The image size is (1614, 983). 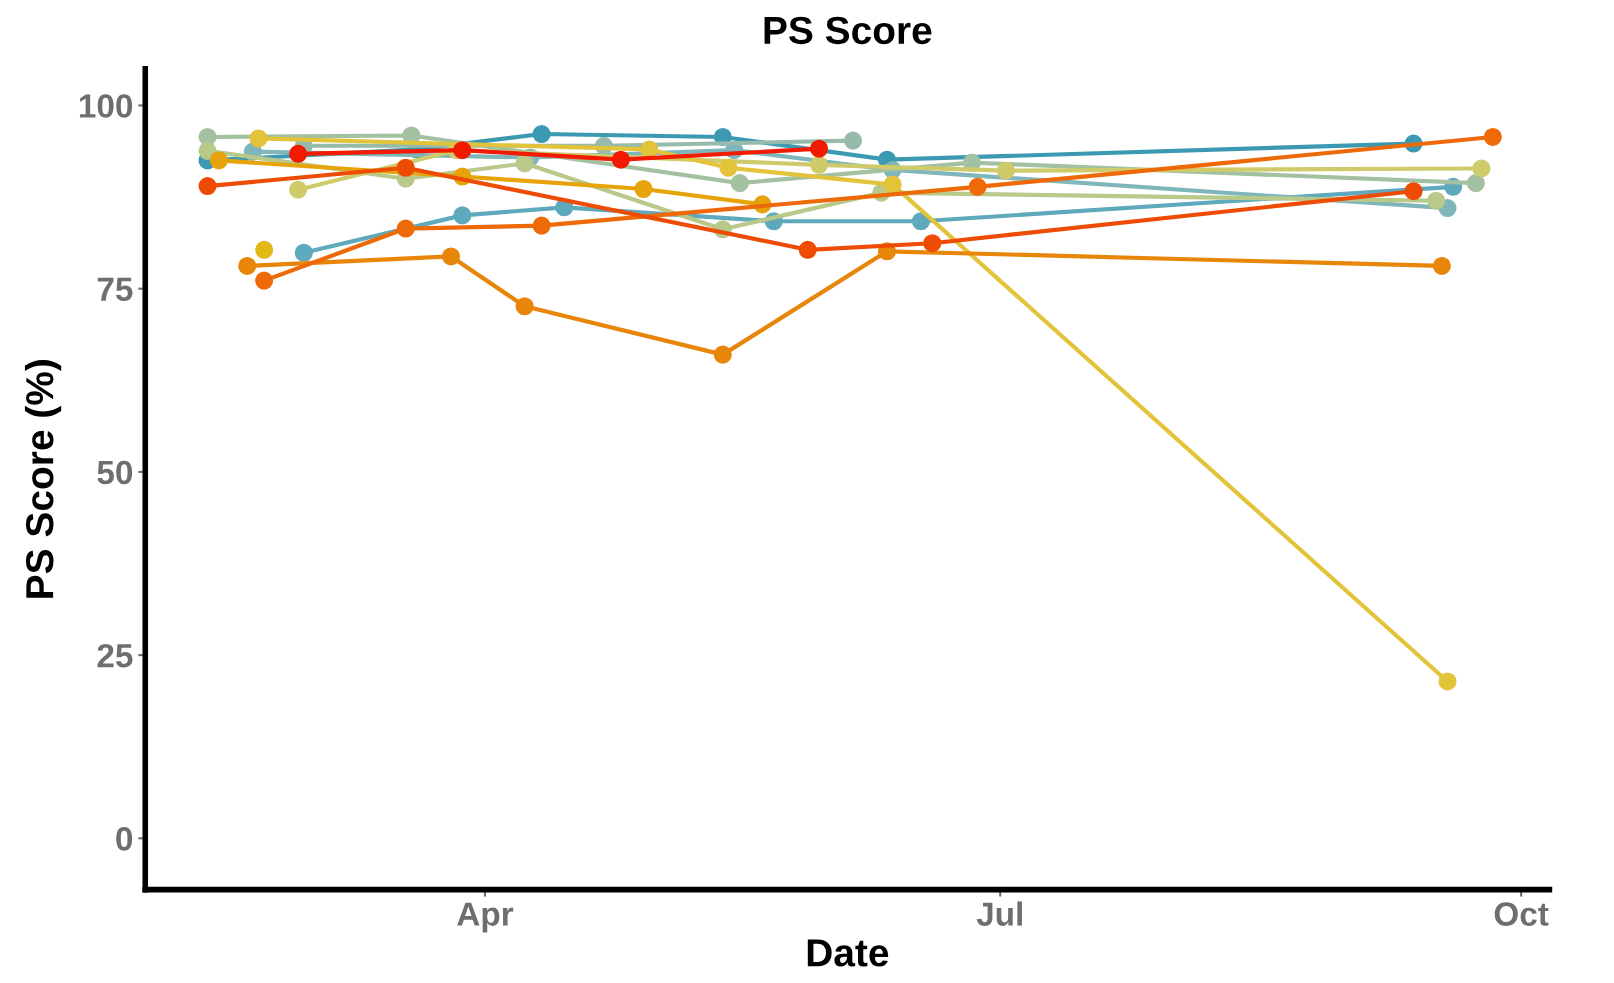 I want to click on chart-title: PS Score, so click(x=848, y=30).